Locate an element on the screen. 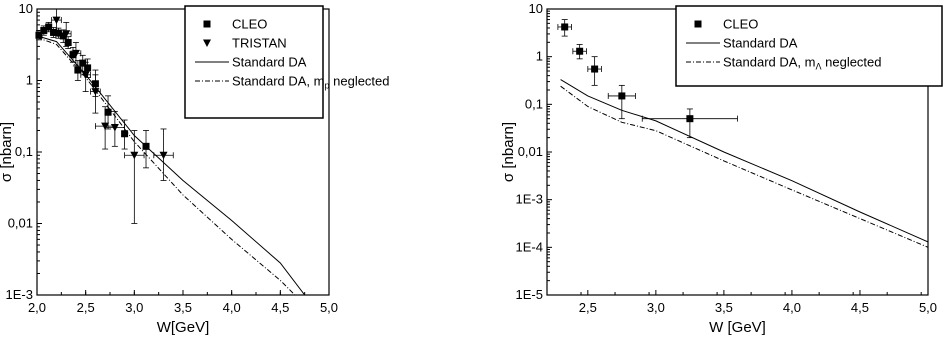  legend-box is located at coordinates (809, 46).